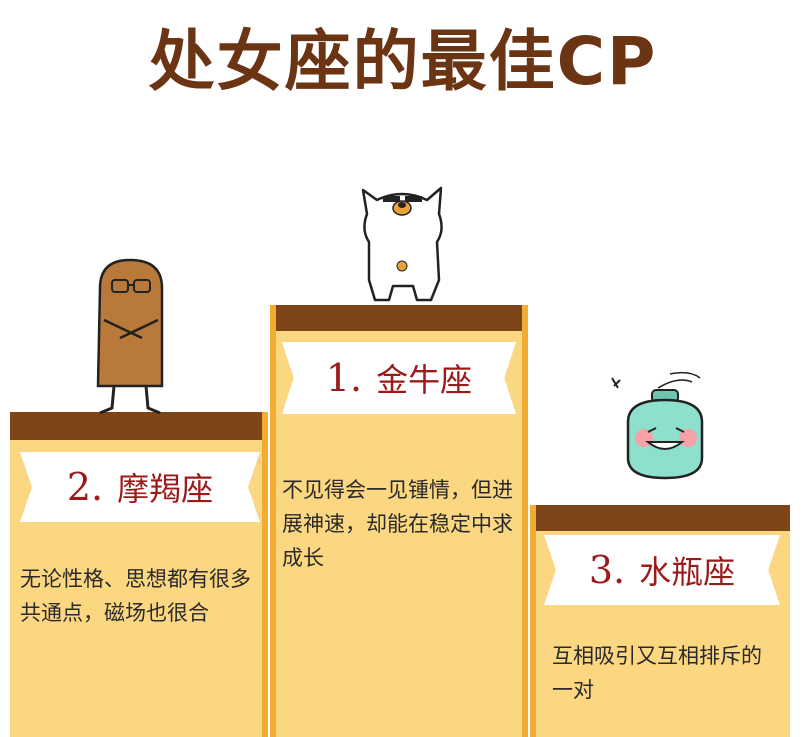  Describe the element at coordinates (344, 378) in the screenshot. I see `rank-number: 1.` at that location.